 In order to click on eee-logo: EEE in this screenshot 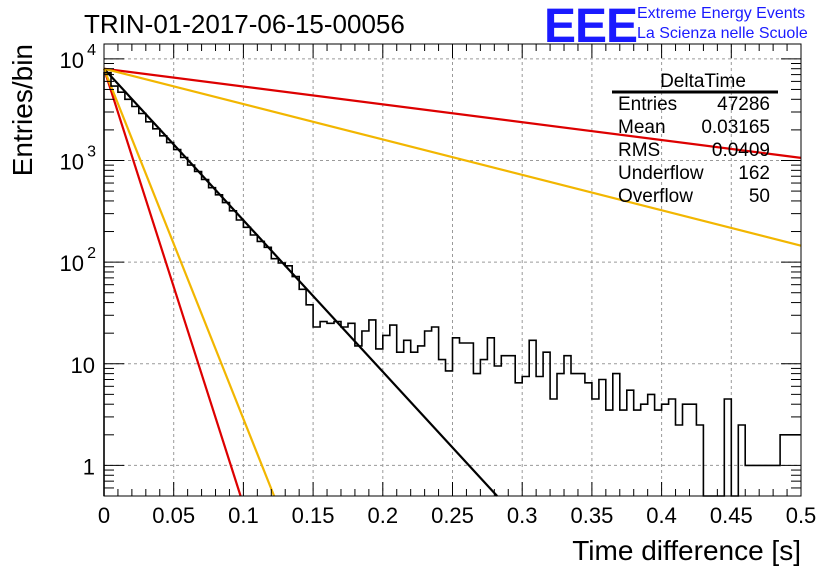, I will do `click(590, 26)`.